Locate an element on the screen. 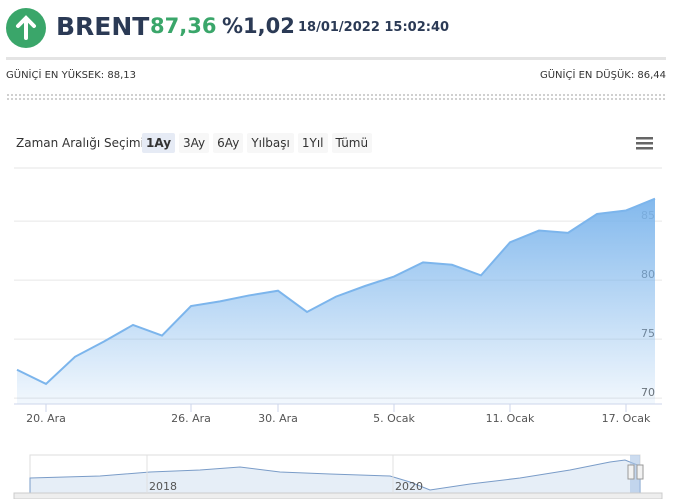 This screenshot has height=499, width=676. navigator-label: 2018 is located at coordinates (163, 486).